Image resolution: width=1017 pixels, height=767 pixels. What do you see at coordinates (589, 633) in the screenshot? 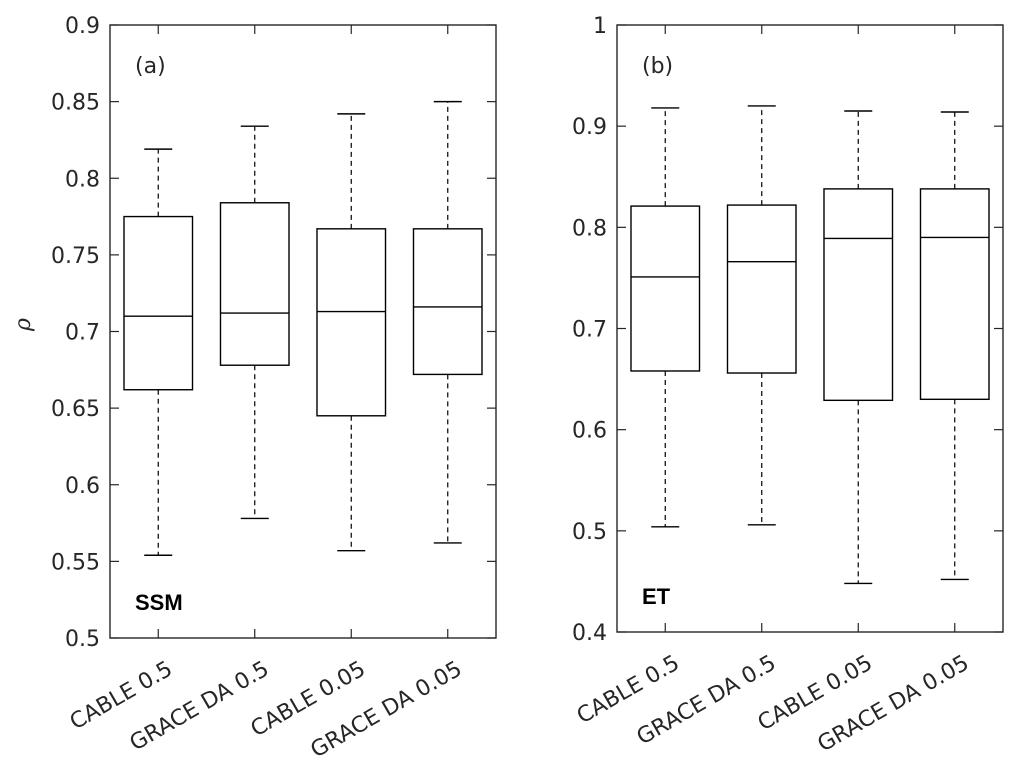
I see `y-tick-label: 0.4` at bounding box center [589, 633].